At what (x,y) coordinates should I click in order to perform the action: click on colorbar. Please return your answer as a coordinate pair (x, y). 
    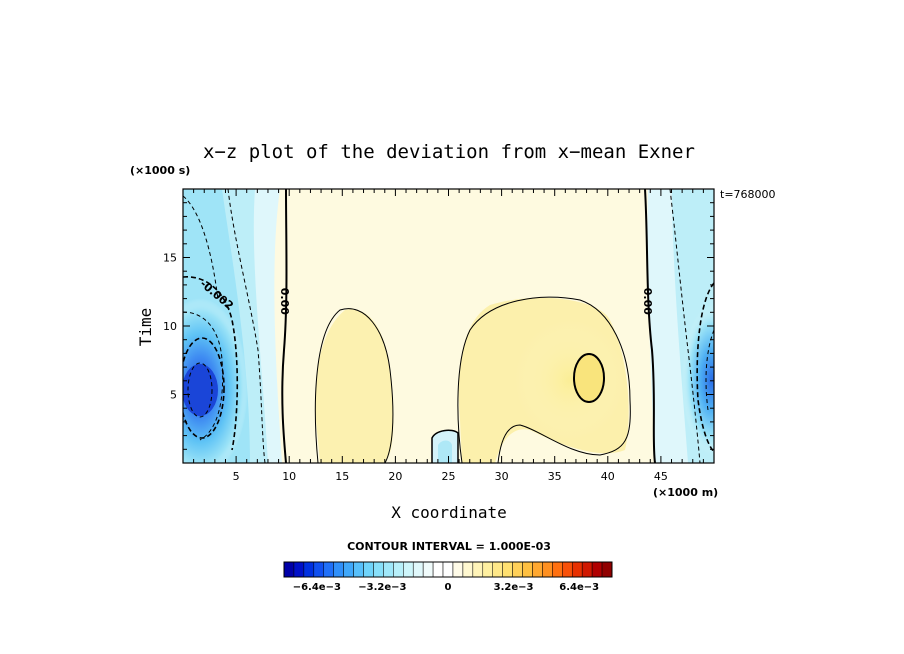
    Looking at the image, I should click on (448, 569).